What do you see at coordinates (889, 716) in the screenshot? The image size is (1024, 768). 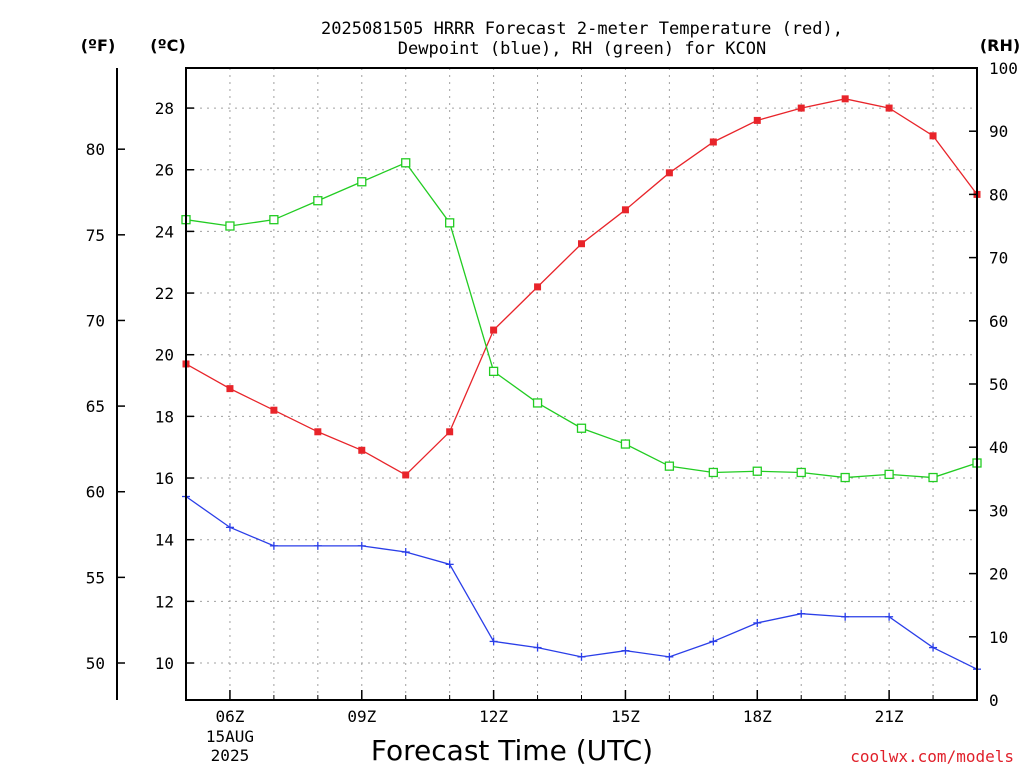 I see `x-tick-label: 21Z` at bounding box center [889, 716].